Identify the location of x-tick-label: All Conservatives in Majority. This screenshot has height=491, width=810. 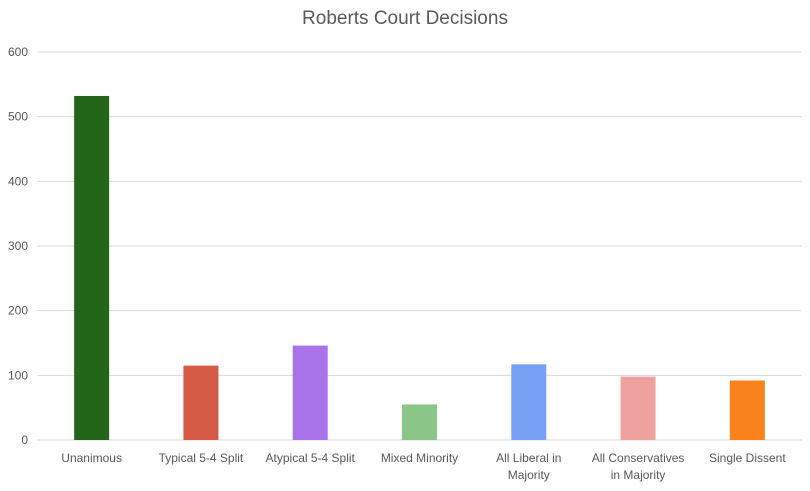
(638, 466).